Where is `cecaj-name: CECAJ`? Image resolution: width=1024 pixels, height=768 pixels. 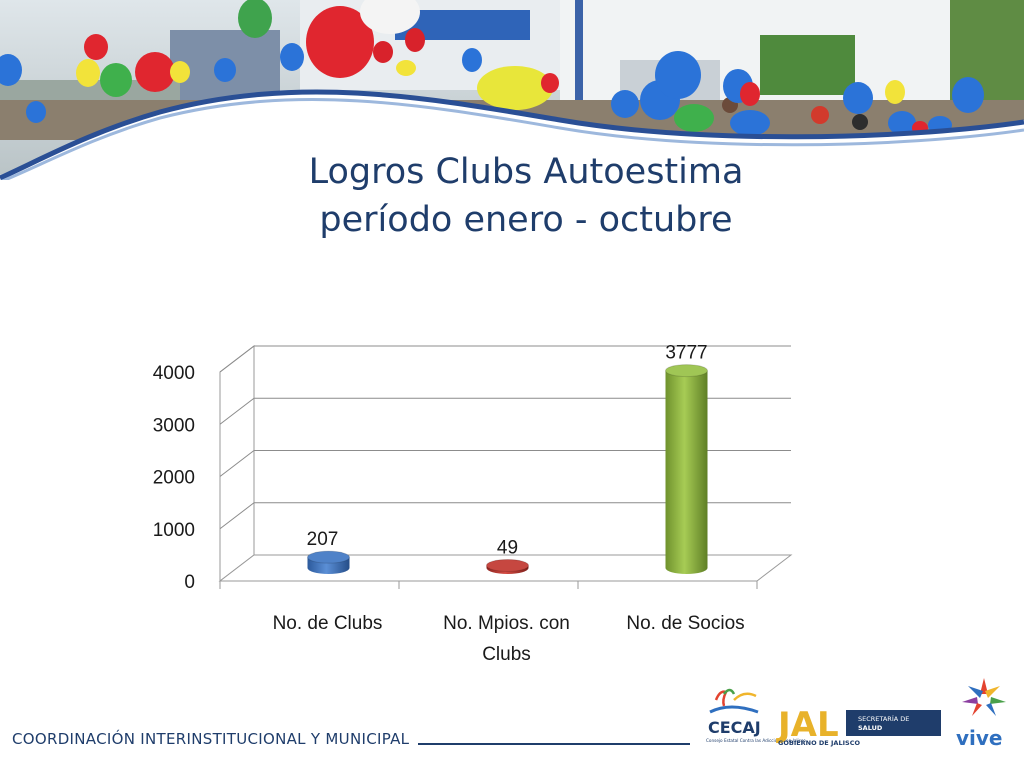
cecaj-name: CECAJ is located at coordinates (734, 727).